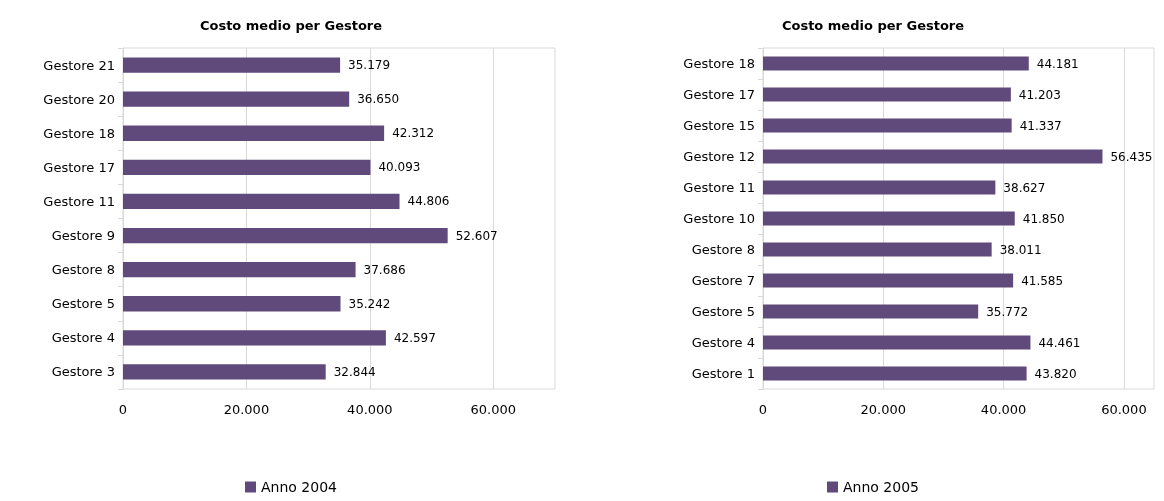 The image size is (1164, 501). What do you see at coordinates (378, 99) in the screenshot?
I see `data-label: 36.650` at bounding box center [378, 99].